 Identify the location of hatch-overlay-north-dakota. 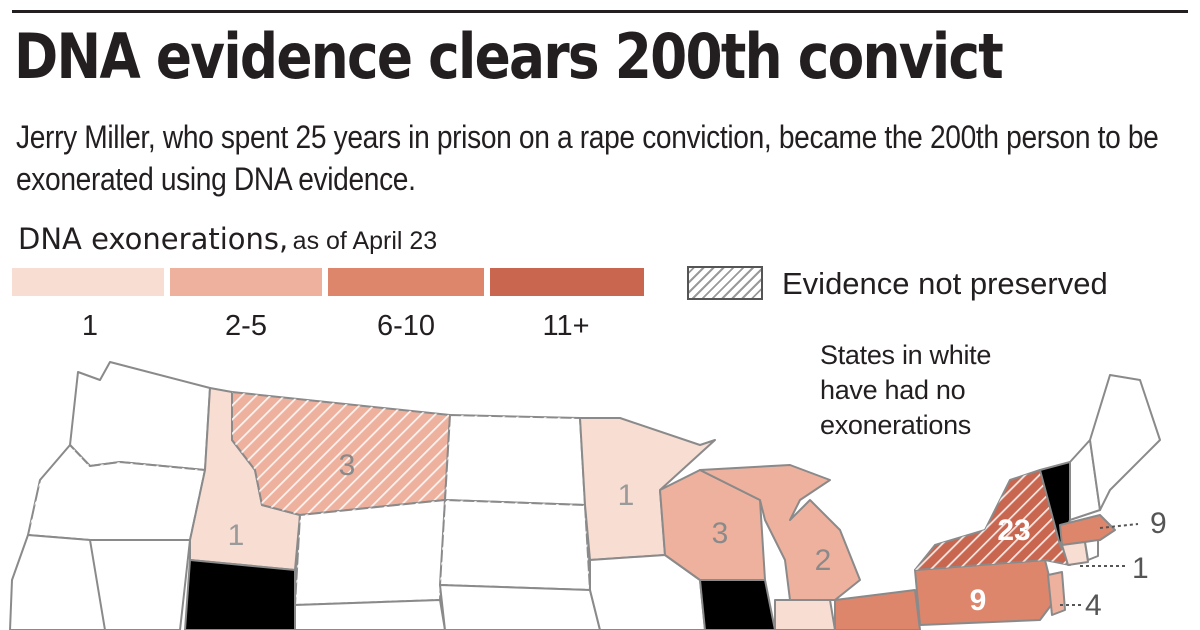
(515, 460).